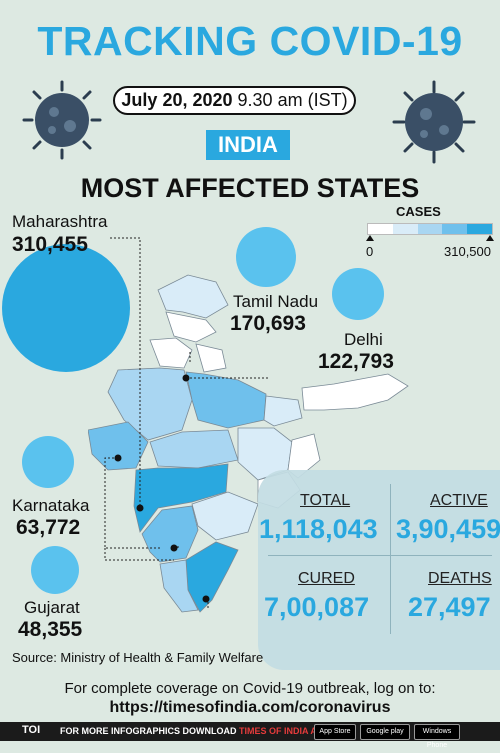 This screenshot has height=753, width=500. Describe the element at coordinates (363, 339) in the screenshot. I see `state-name-delhi: Delhi` at that location.